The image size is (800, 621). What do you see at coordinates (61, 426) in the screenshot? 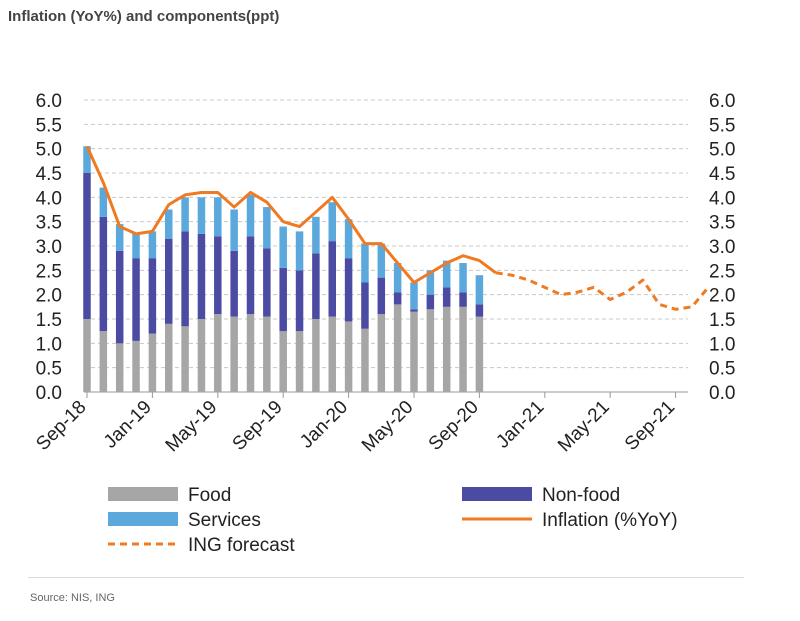
I see `x-tick-label: Sep-18` at bounding box center [61, 426].